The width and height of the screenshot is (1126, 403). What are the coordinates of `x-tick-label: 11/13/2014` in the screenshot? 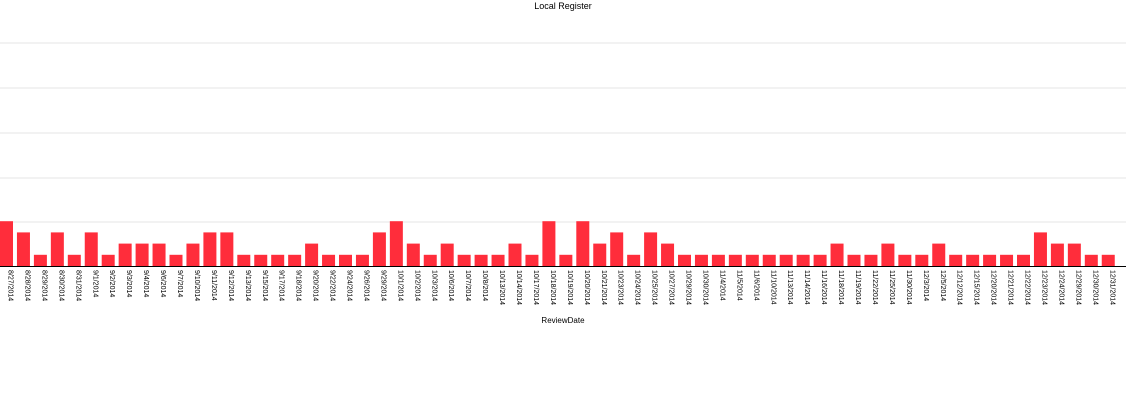 It's located at (789, 287).